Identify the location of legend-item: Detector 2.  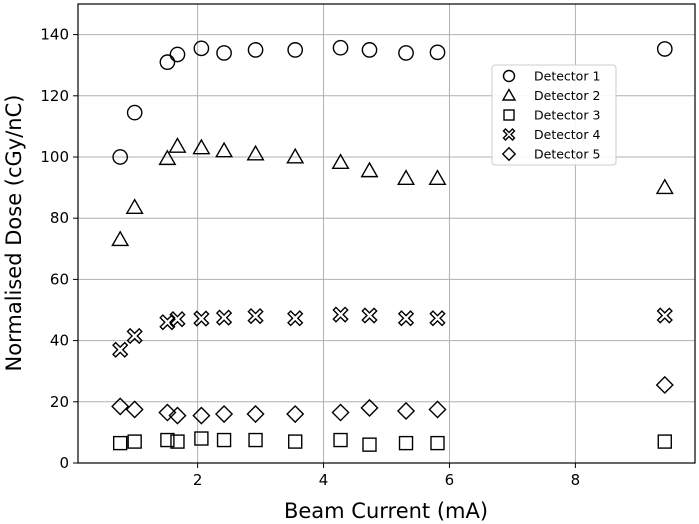
(550, 95).